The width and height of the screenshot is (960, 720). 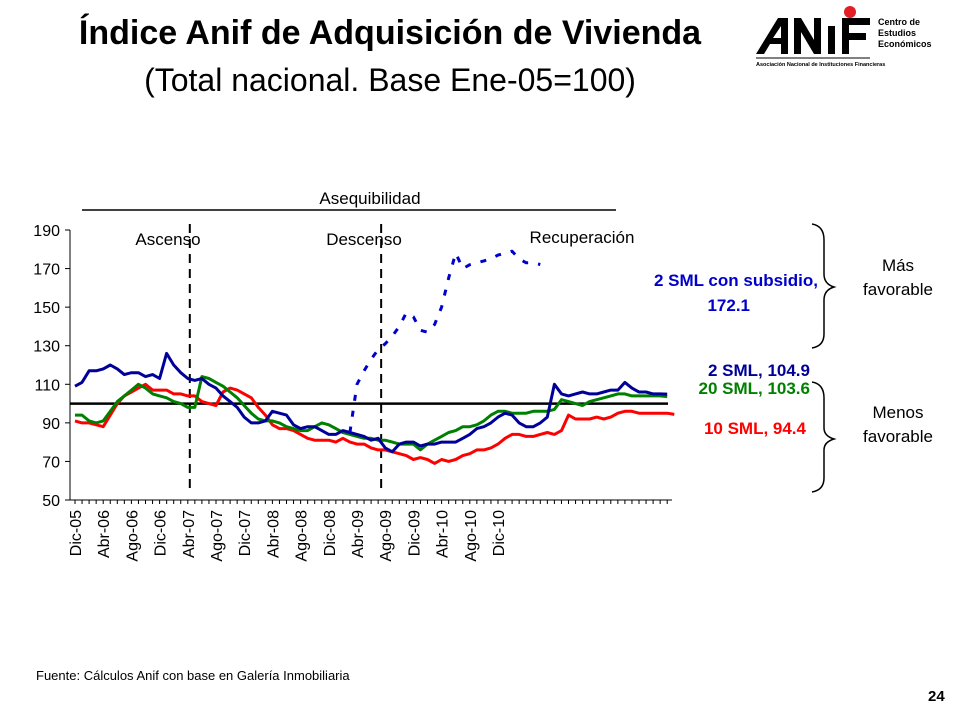 What do you see at coordinates (369, 198) in the screenshot?
I see `period-top-label: Asequibilidad` at bounding box center [369, 198].